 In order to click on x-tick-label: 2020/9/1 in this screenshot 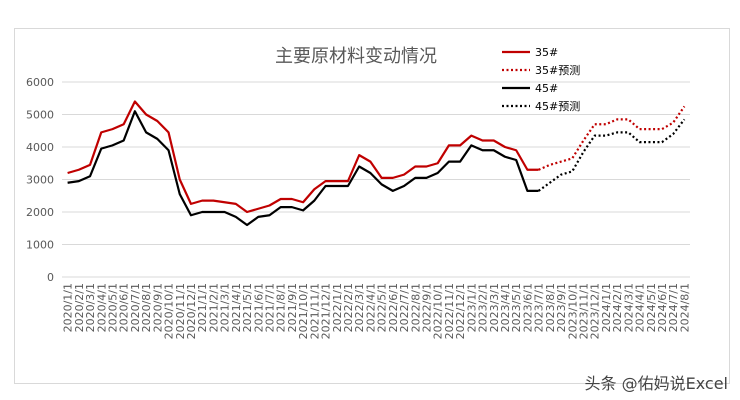, I will do `click(157, 307)`.